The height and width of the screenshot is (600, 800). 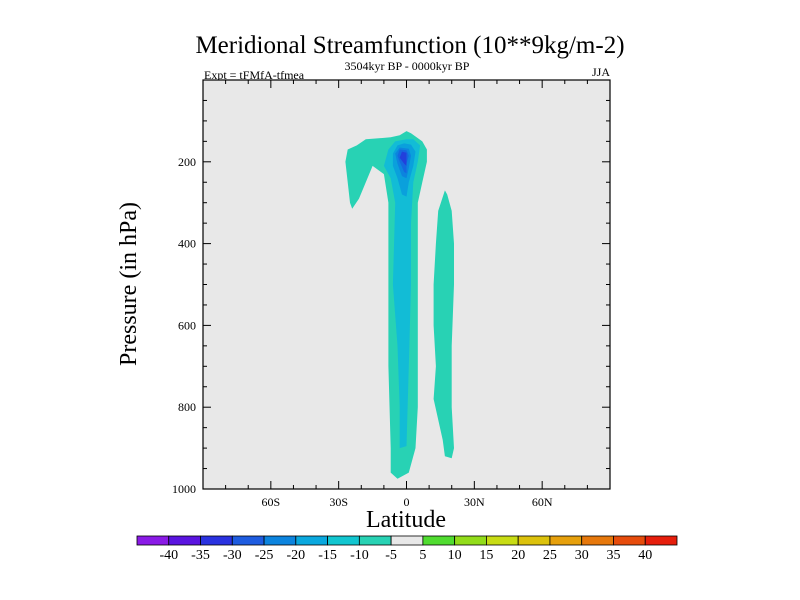 What do you see at coordinates (359, 555) in the screenshot?
I see `colorbar-label: -10` at bounding box center [359, 555].